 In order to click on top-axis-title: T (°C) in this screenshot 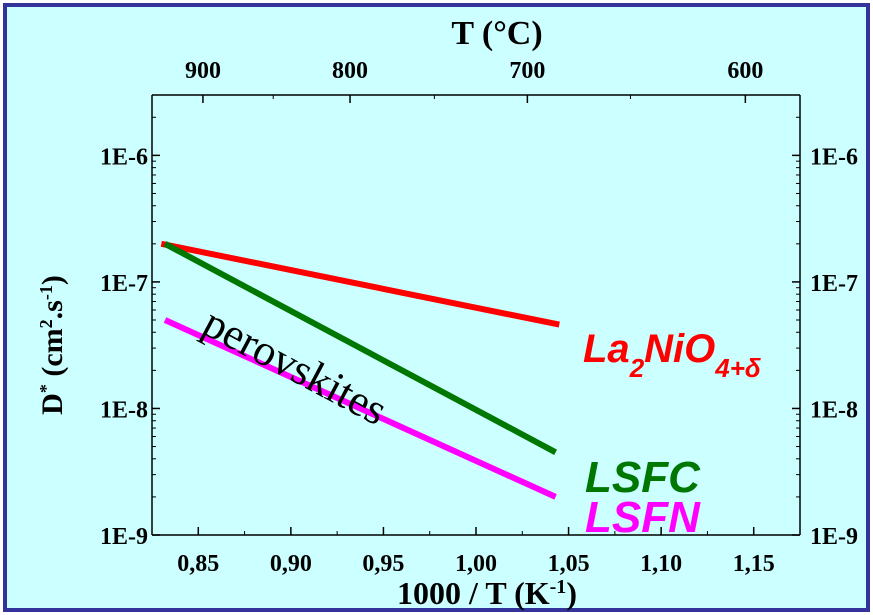, I will do `click(496, 33)`.